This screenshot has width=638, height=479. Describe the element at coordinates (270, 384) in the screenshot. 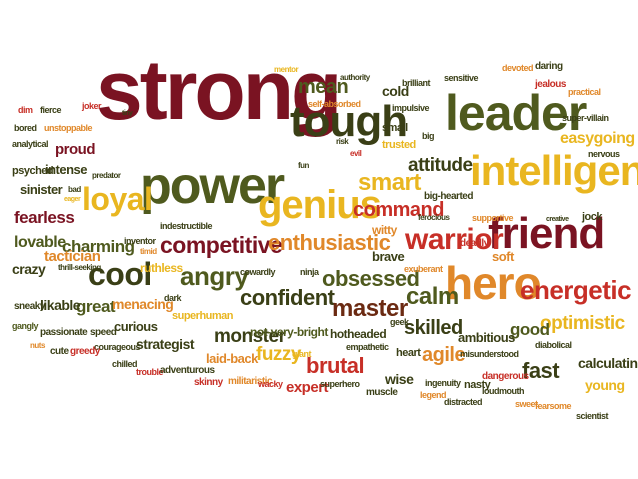

I see `word-wacky: wacky` at that location.